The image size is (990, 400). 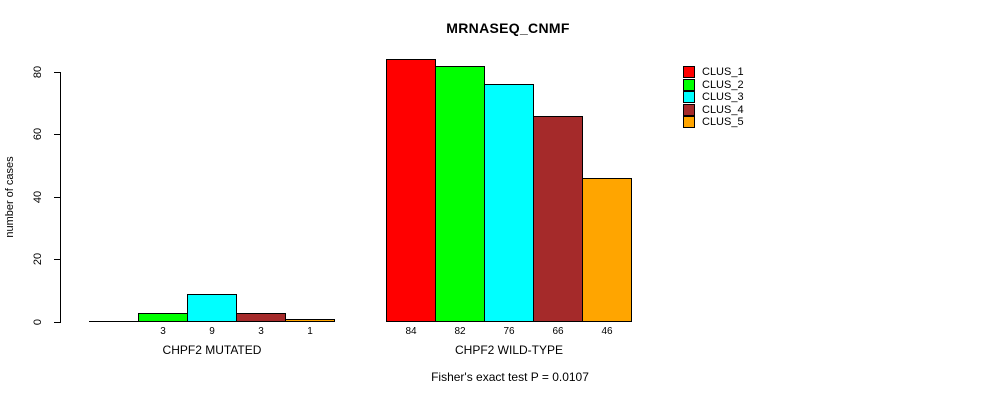 I want to click on group-label-mutated: CHPF2 MUTATED, so click(x=212, y=350).